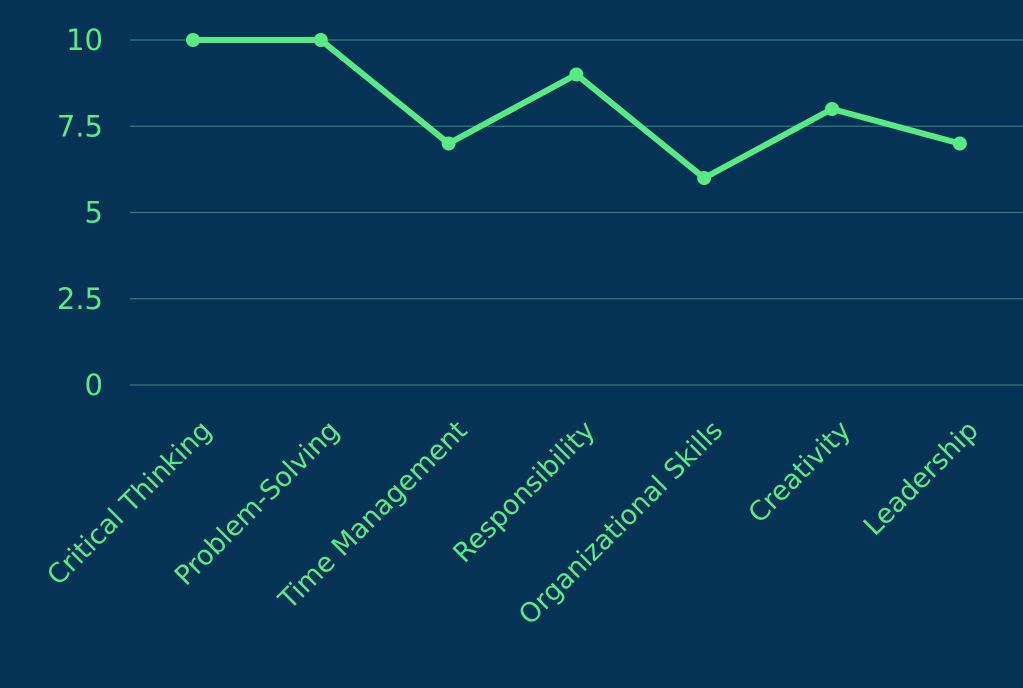  What do you see at coordinates (84, 40) in the screenshot?
I see `y-tick-label: 10` at bounding box center [84, 40].